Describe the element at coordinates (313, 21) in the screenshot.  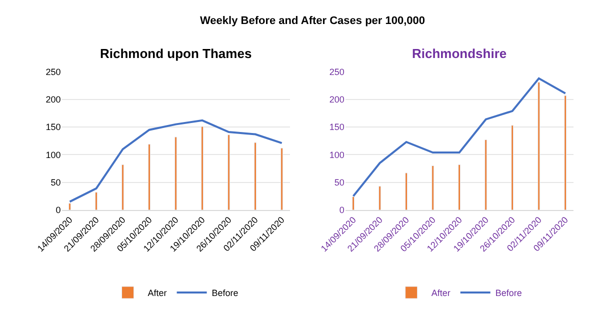
I see `text: Weekly Before and After Cases per 100,000` at that location.